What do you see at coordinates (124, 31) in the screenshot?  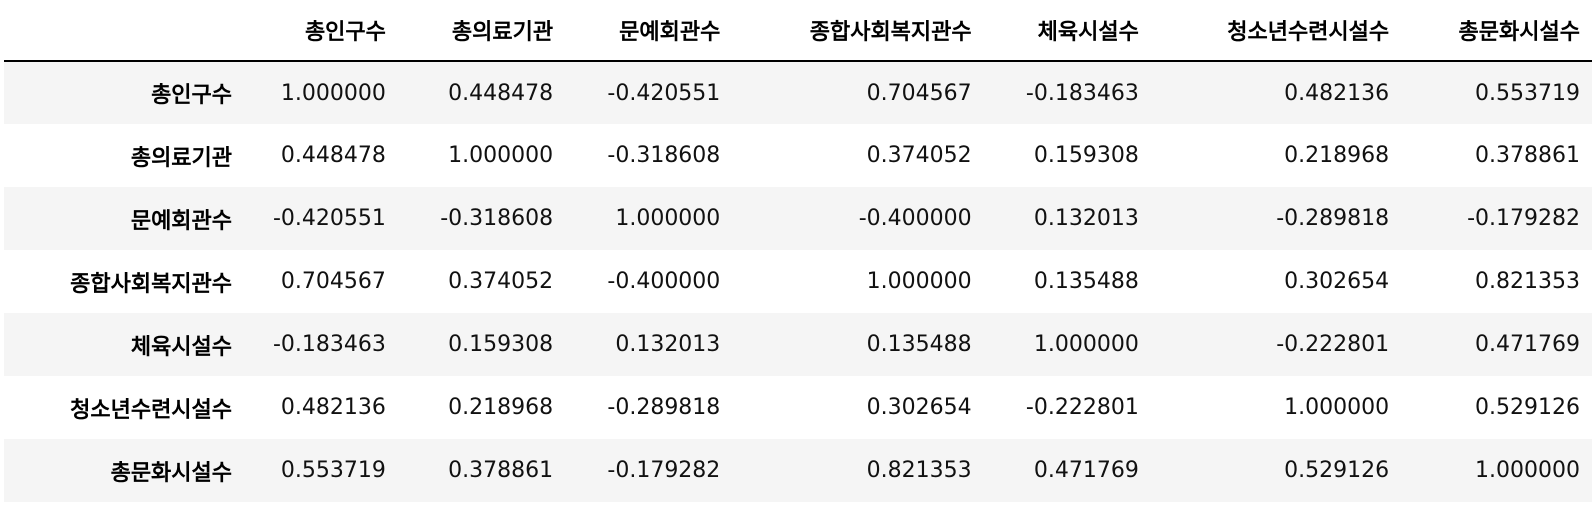 I see `index-corner` at bounding box center [124, 31].